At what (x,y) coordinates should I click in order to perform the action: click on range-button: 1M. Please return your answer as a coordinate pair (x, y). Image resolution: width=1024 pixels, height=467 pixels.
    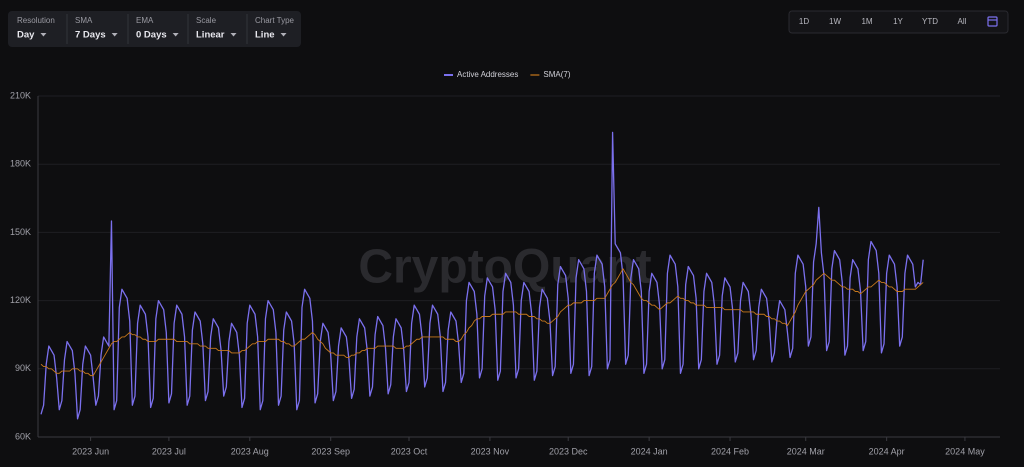
    Looking at the image, I should click on (866, 21).